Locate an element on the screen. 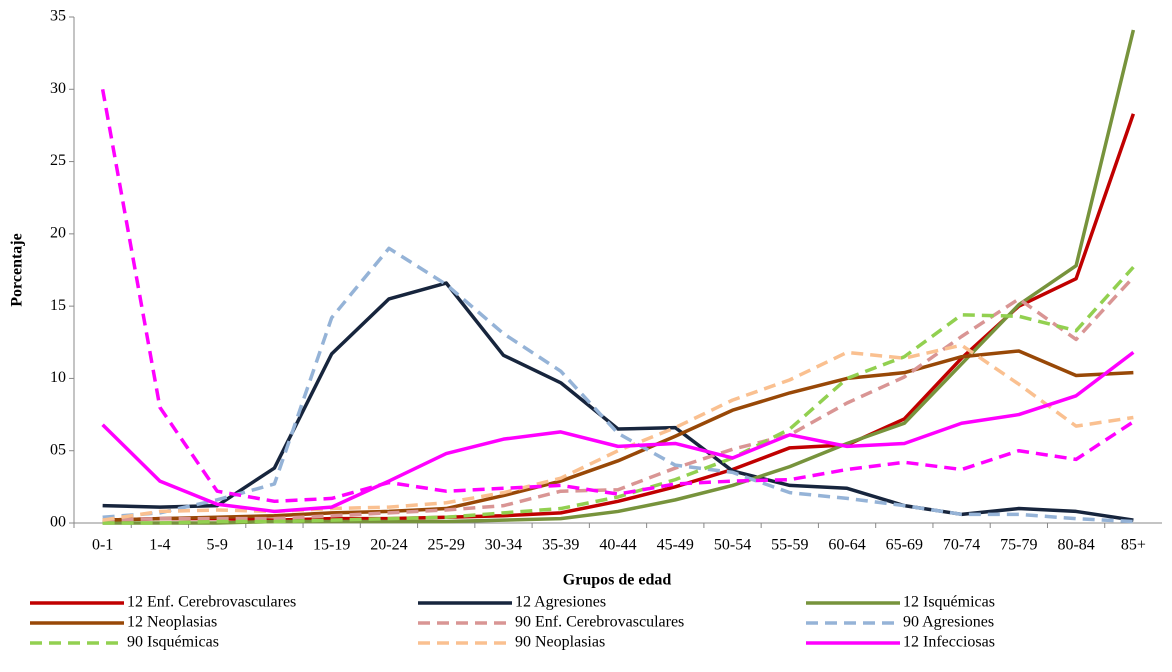  x-tick-label: 80-84 is located at coordinates (1075, 545).